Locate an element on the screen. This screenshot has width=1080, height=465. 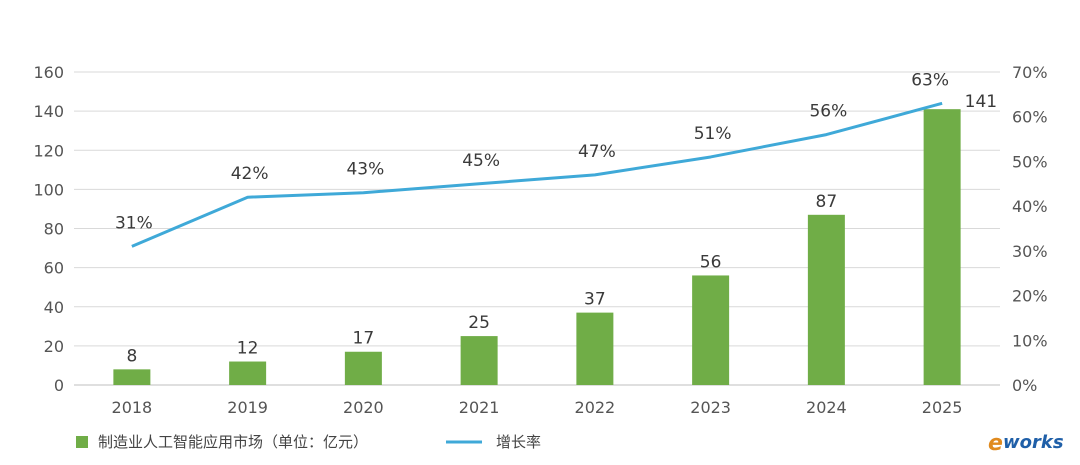
x-tick-label: 2020 is located at coordinates (363, 407).